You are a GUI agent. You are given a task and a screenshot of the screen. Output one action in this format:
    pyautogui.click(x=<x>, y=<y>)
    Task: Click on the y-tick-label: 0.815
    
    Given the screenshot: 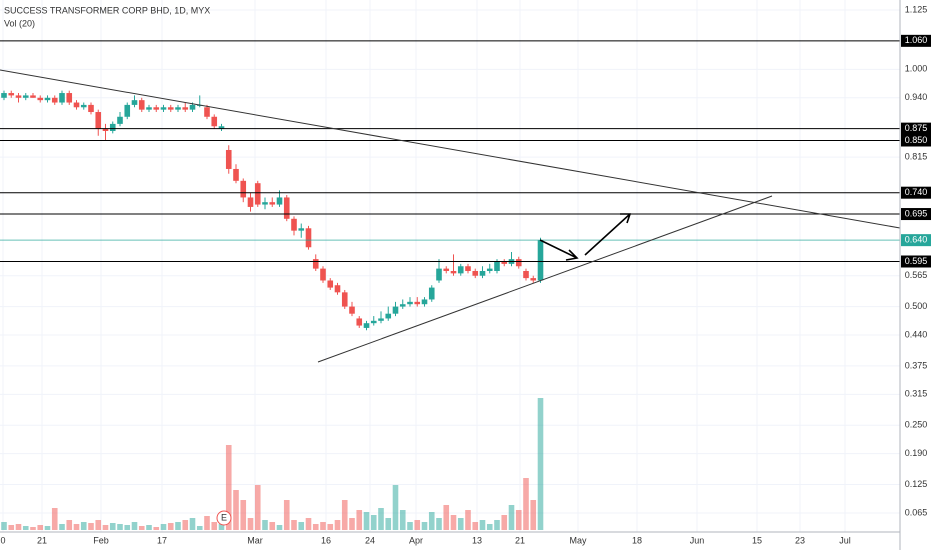 What is the action you would take?
    pyautogui.click(x=916, y=156)
    